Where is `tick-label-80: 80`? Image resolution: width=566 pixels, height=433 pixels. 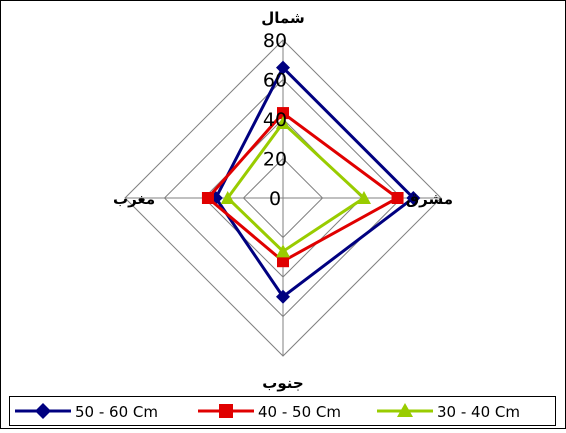 tick-label-80: 80 is located at coordinates (275, 41).